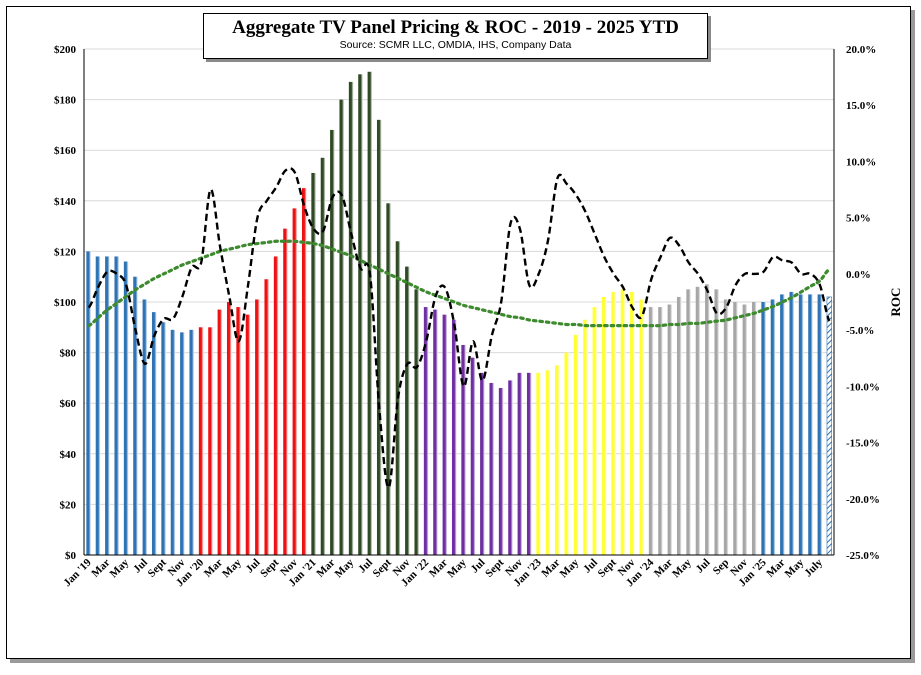 The width and height of the screenshot is (921, 675). I want to click on y2-tick-label: 20.0%, so click(861, 50).